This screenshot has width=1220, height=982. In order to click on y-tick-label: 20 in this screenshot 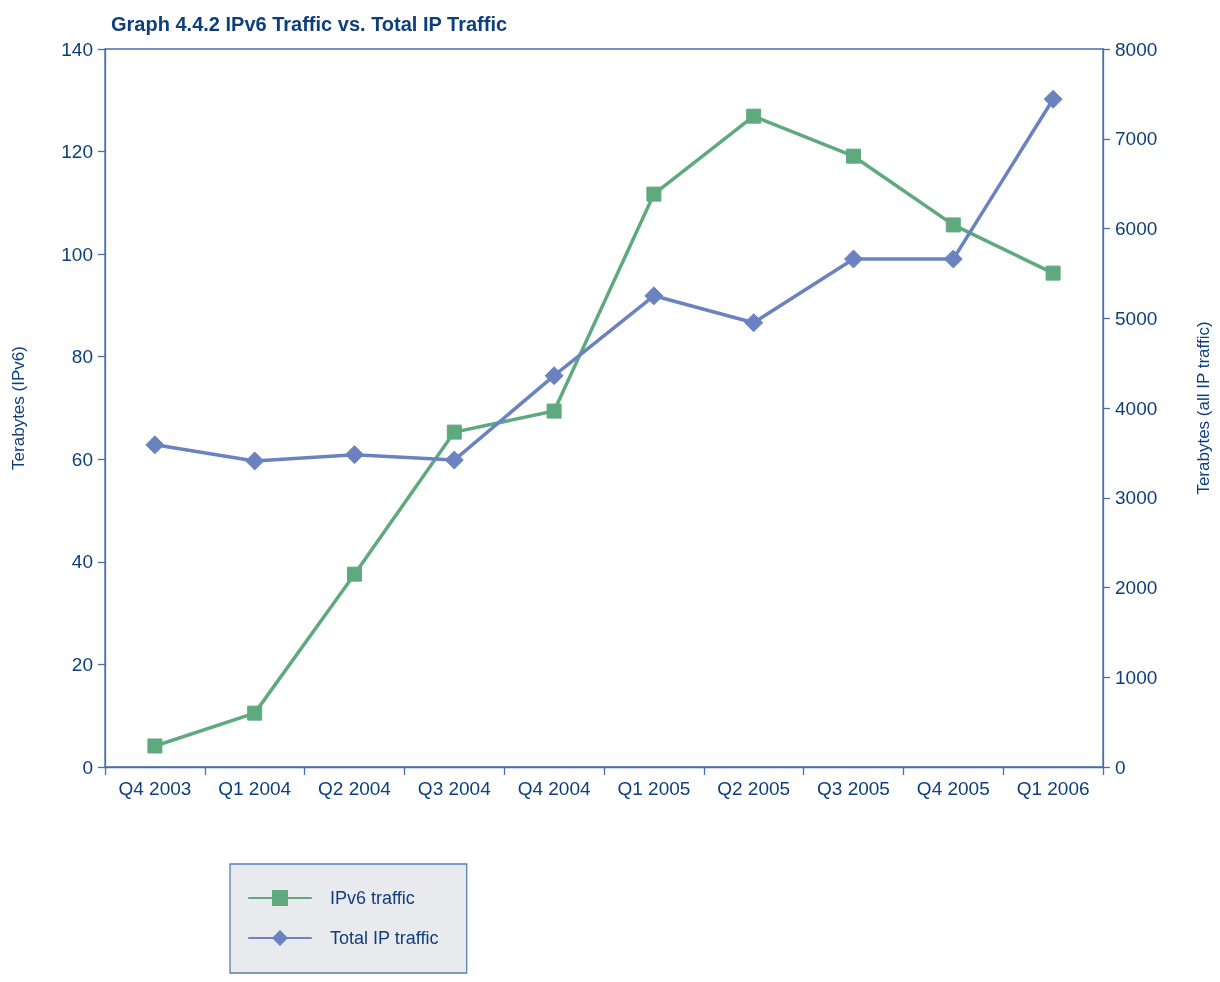, I will do `click(82, 664)`.